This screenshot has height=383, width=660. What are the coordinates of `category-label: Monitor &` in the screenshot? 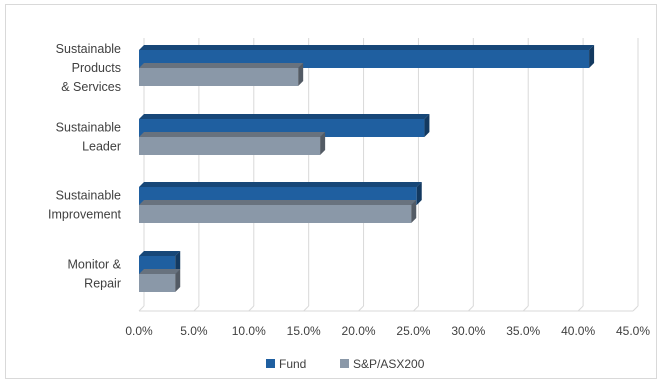 It's located at (95, 265).